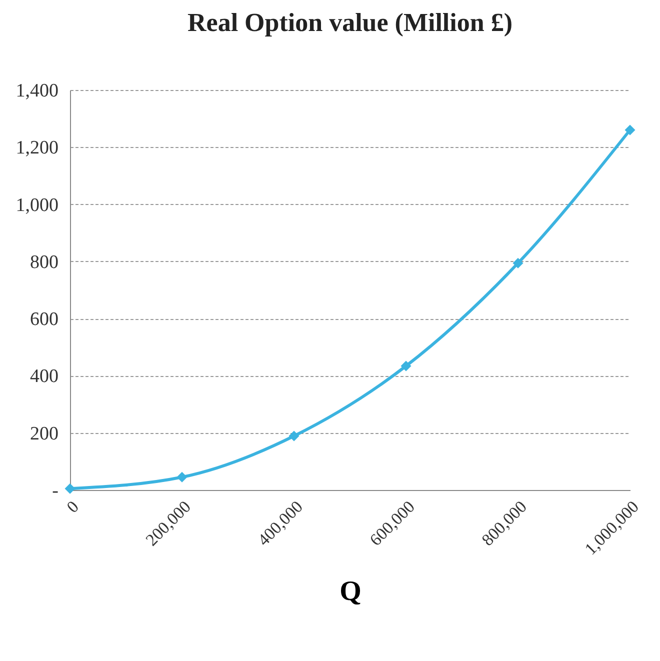  Describe the element at coordinates (44, 433) in the screenshot. I see `y-tick-label: 200` at that location.